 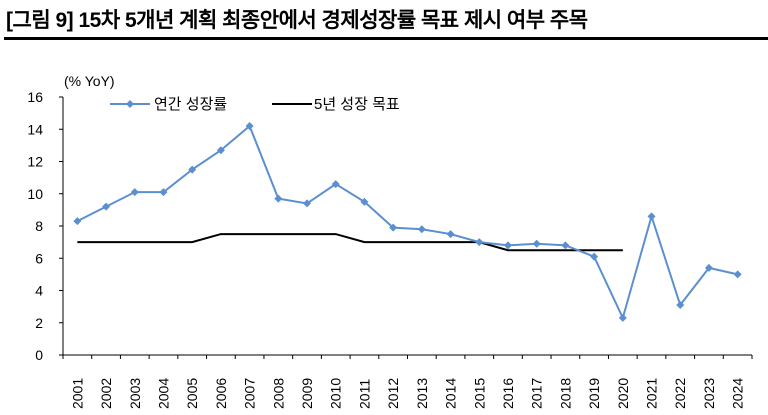 What do you see at coordinates (479, 393) in the screenshot?
I see `x-tick-label: 2015` at bounding box center [479, 393].